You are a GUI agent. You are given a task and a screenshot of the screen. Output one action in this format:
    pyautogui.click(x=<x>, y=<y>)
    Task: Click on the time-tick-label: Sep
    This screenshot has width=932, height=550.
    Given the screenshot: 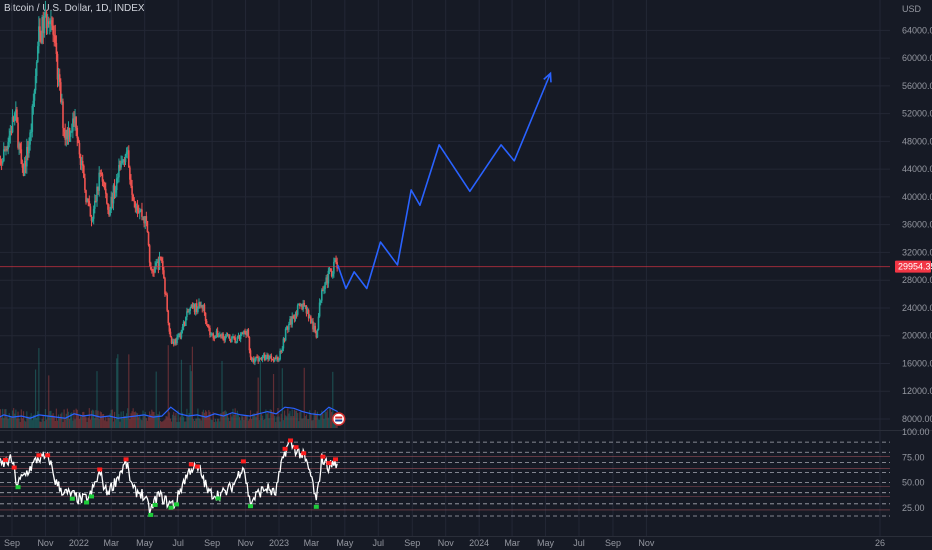 What is the action you would take?
    pyautogui.click(x=212, y=543)
    